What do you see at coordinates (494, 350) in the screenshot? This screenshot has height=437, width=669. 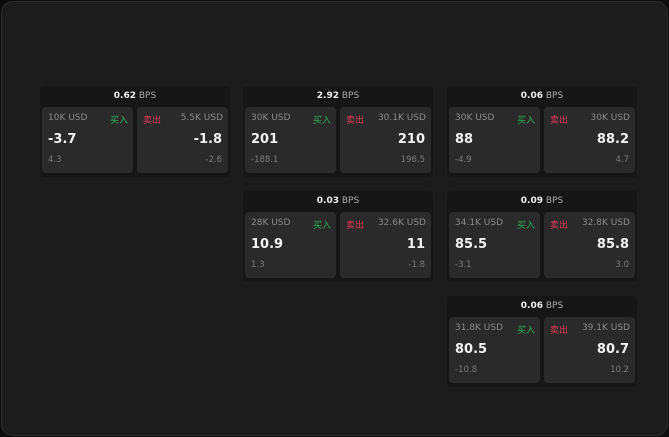 I see `buy-panel: 31.8K USD 买入 80.5 -10.8` at bounding box center [494, 350].